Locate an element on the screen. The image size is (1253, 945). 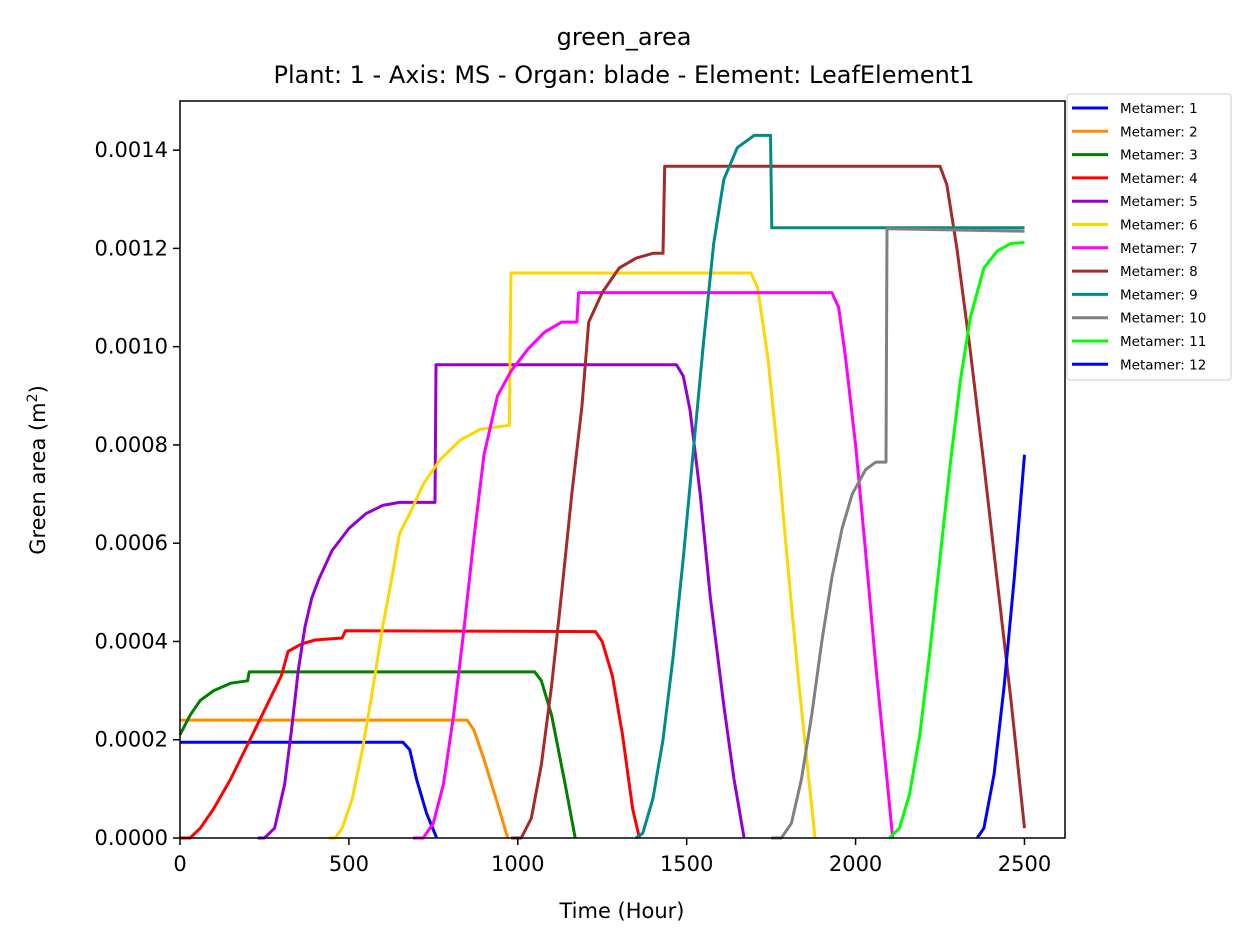
x-tick-label: 500 is located at coordinates (349, 864).